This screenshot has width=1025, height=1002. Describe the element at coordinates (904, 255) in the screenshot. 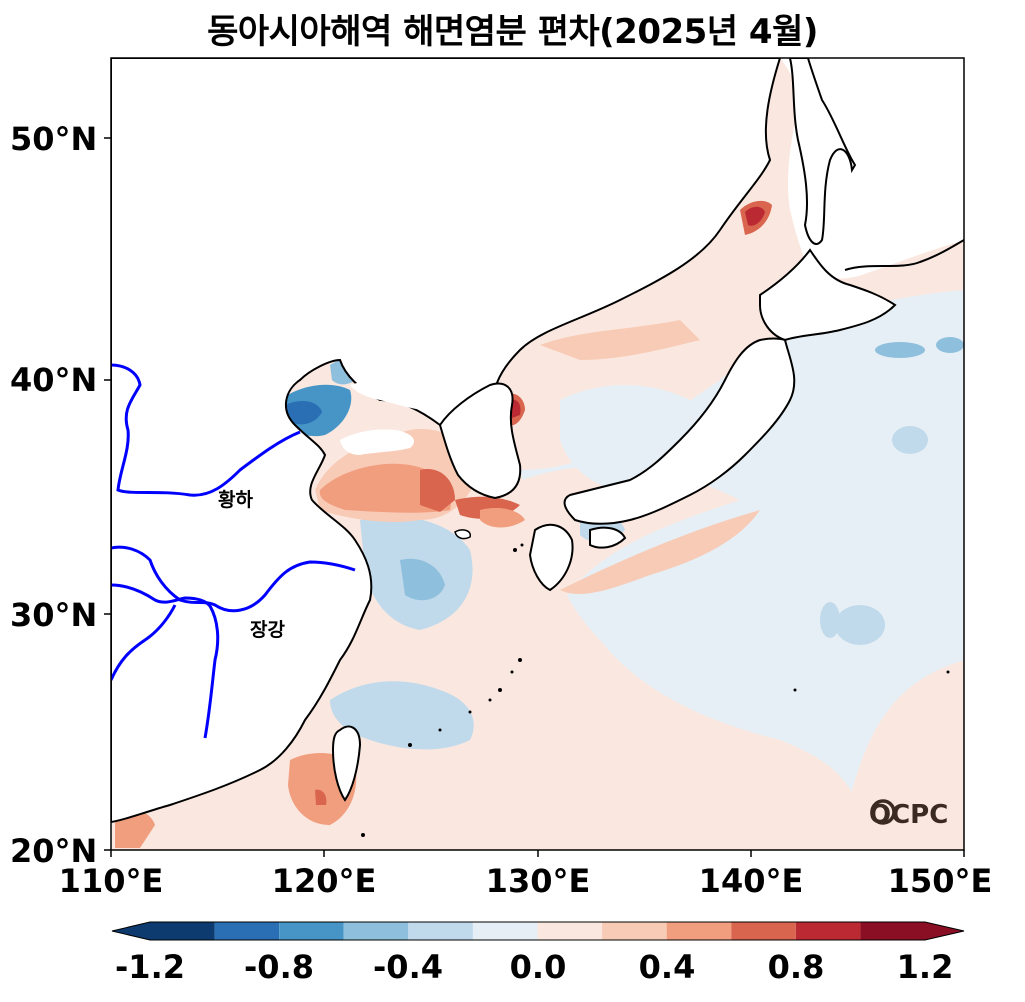

I see `hokkaido-coast-north` at that location.